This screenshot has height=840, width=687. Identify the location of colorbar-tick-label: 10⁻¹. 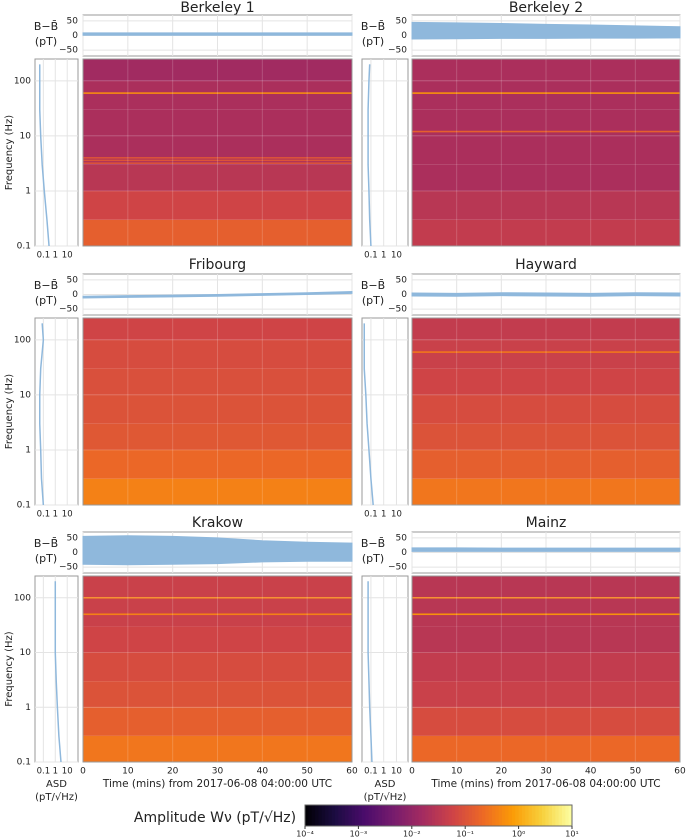
(465, 834).